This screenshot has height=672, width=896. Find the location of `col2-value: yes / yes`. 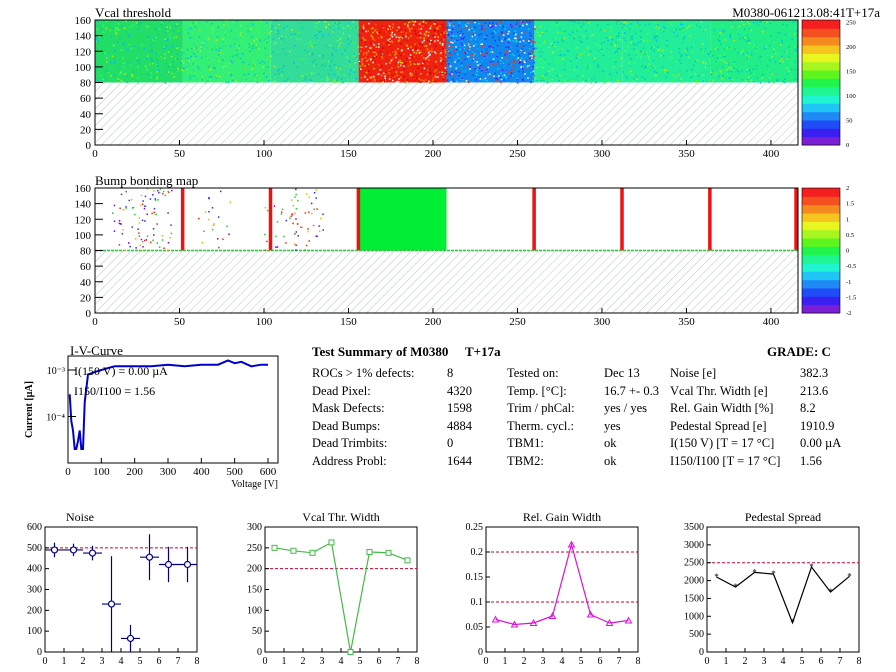

col2-value: yes / yes is located at coordinates (626, 408).